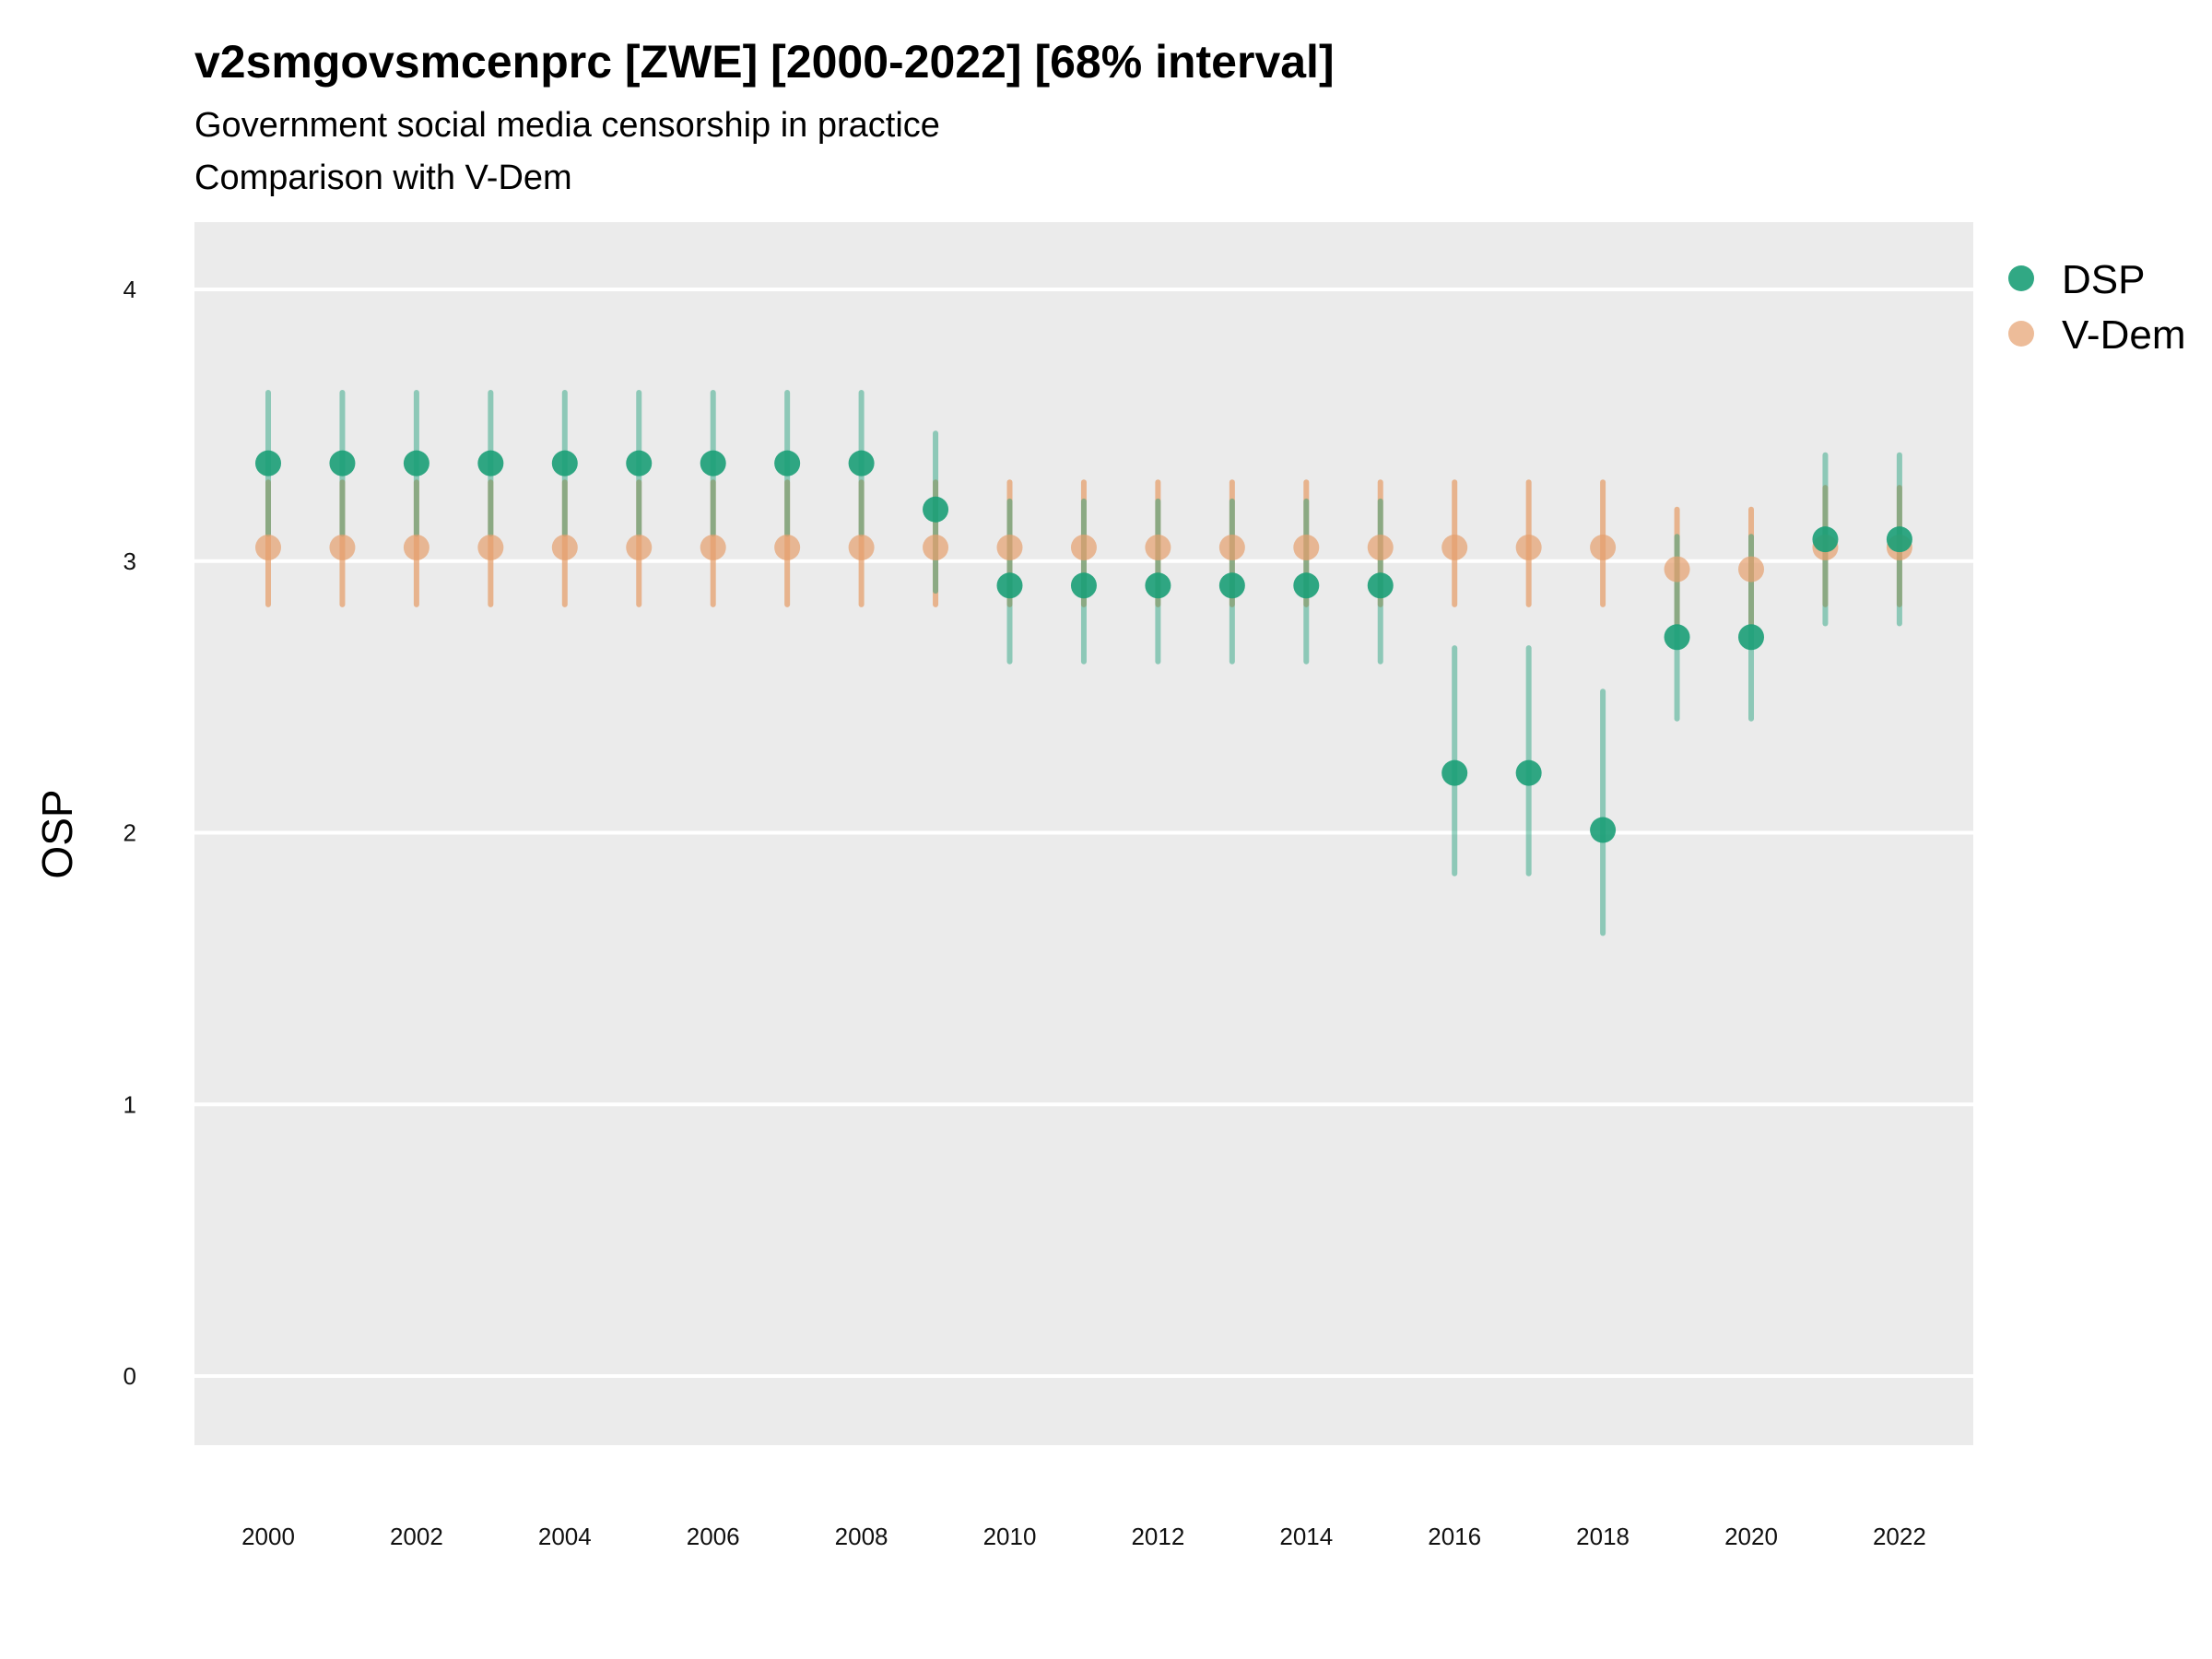 This screenshot has width=2212, height=1659. What do you see at coordinates (713, 548) in the screenshot?
I see `point-v-dem-2006` at bounding box center [713, 548].